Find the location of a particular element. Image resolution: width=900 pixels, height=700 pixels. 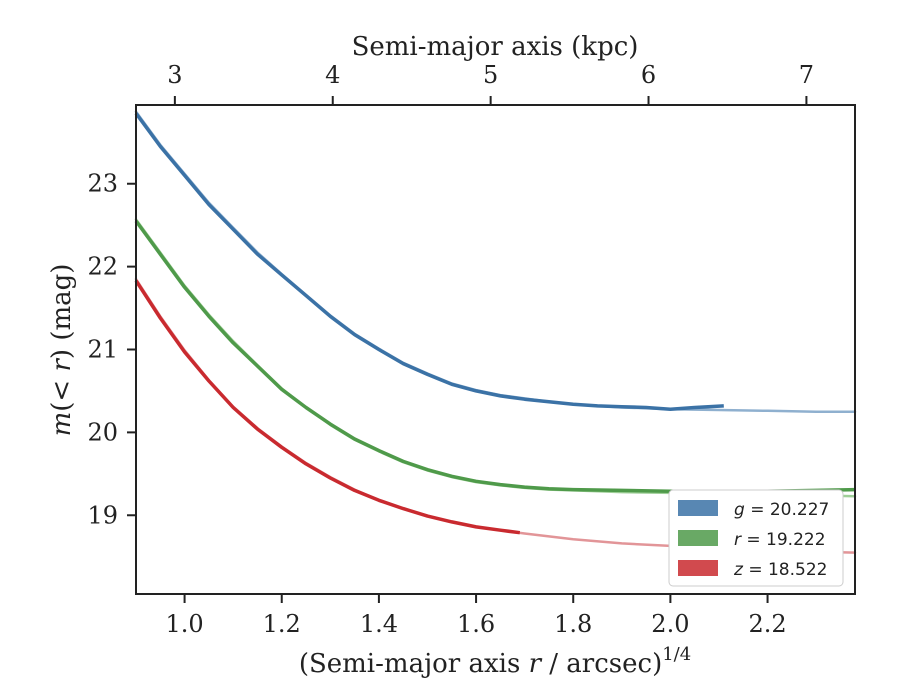

legend-label-r: r = 19.222 is located at coordinates (780, 540).